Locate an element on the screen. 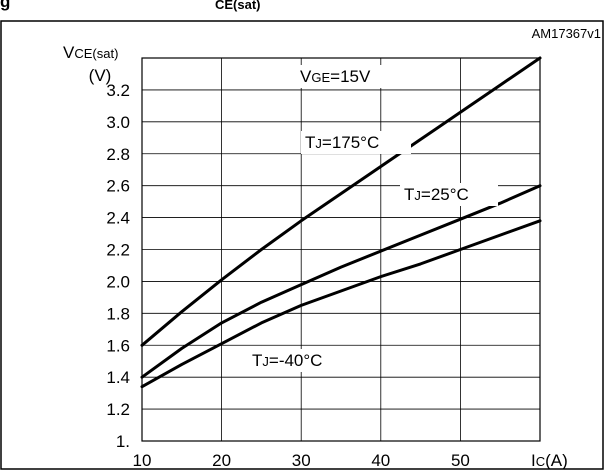 The image size is (604, 470). label-text: TJ=25°C is located at coordinates (436, 194).